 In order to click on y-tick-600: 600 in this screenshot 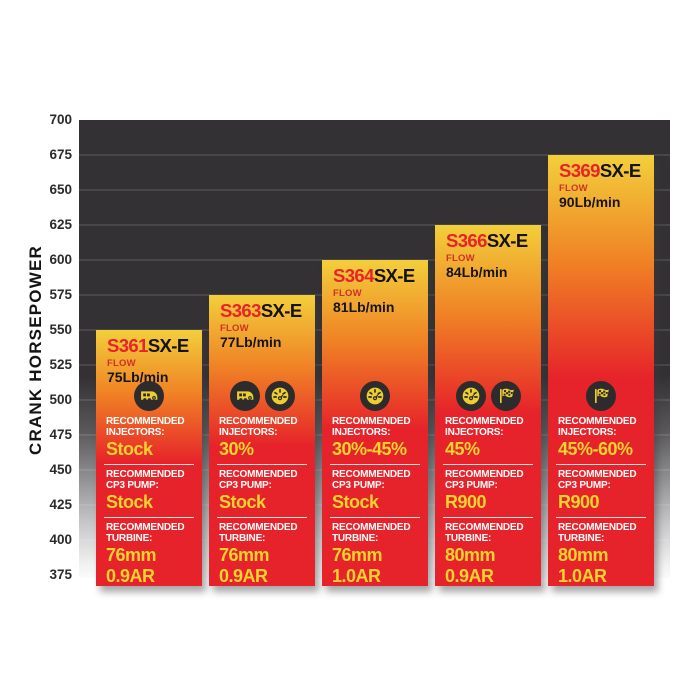, I will do `click(60, 259)`.